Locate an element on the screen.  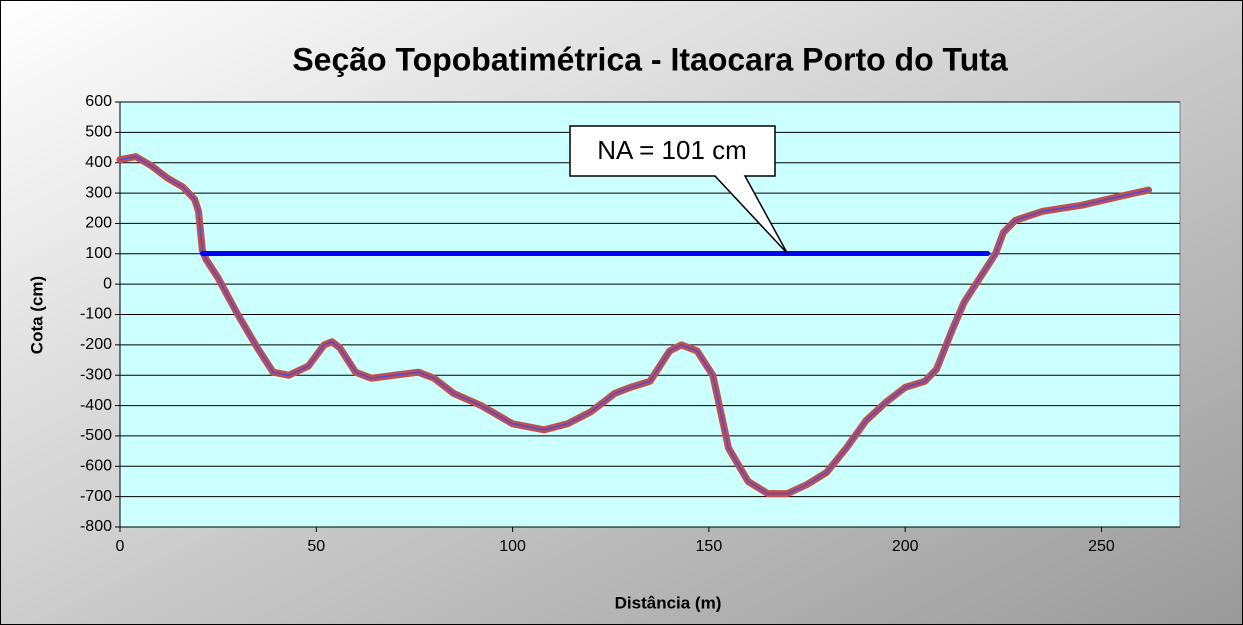
y-tick-label: 200 is located at coordinates (98, 223).